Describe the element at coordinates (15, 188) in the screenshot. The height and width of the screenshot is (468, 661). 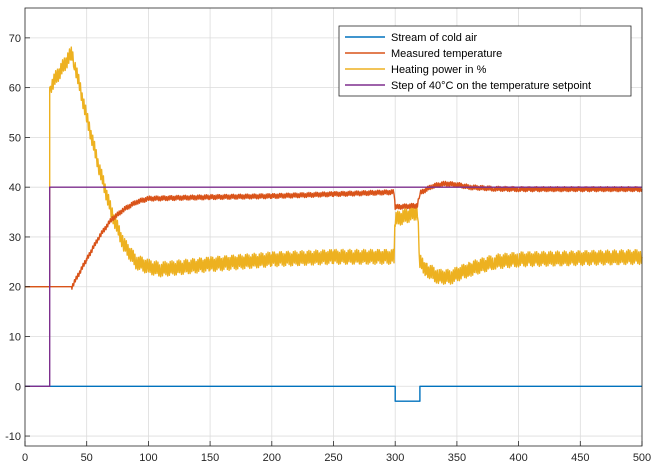
I see `y-tick-label: 40` at that location.